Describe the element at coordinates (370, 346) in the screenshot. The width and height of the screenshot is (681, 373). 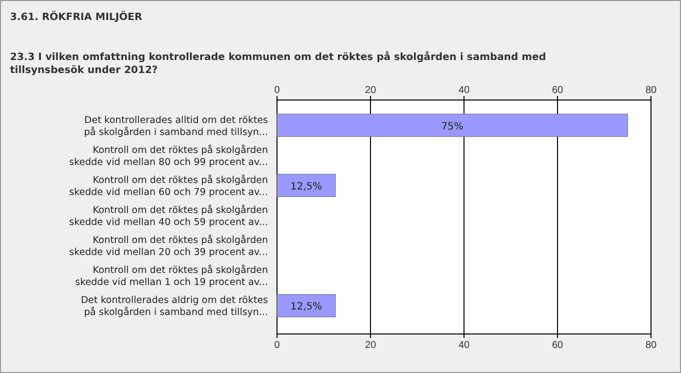
I see `x2-tick-label: 20` at that location.